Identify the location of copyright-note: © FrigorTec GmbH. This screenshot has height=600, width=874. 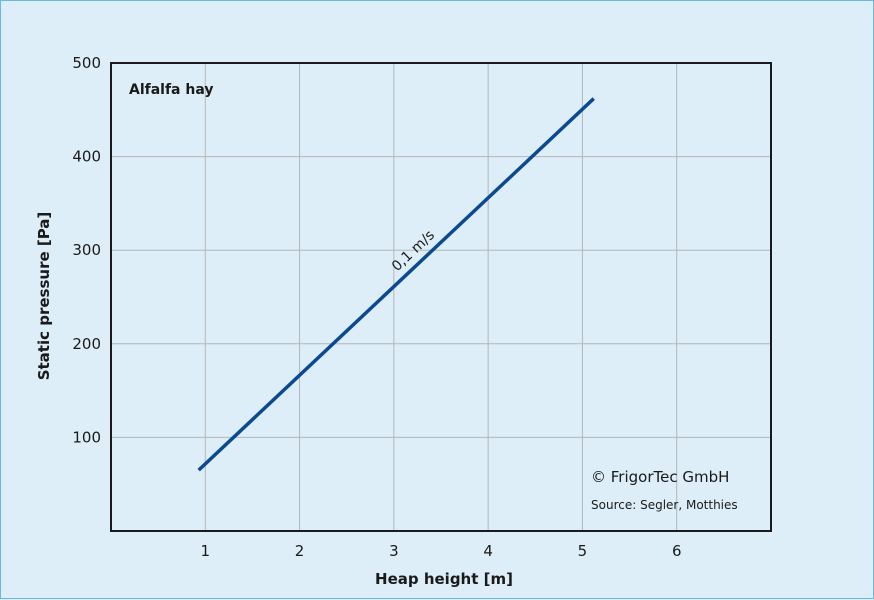
(660, 477).